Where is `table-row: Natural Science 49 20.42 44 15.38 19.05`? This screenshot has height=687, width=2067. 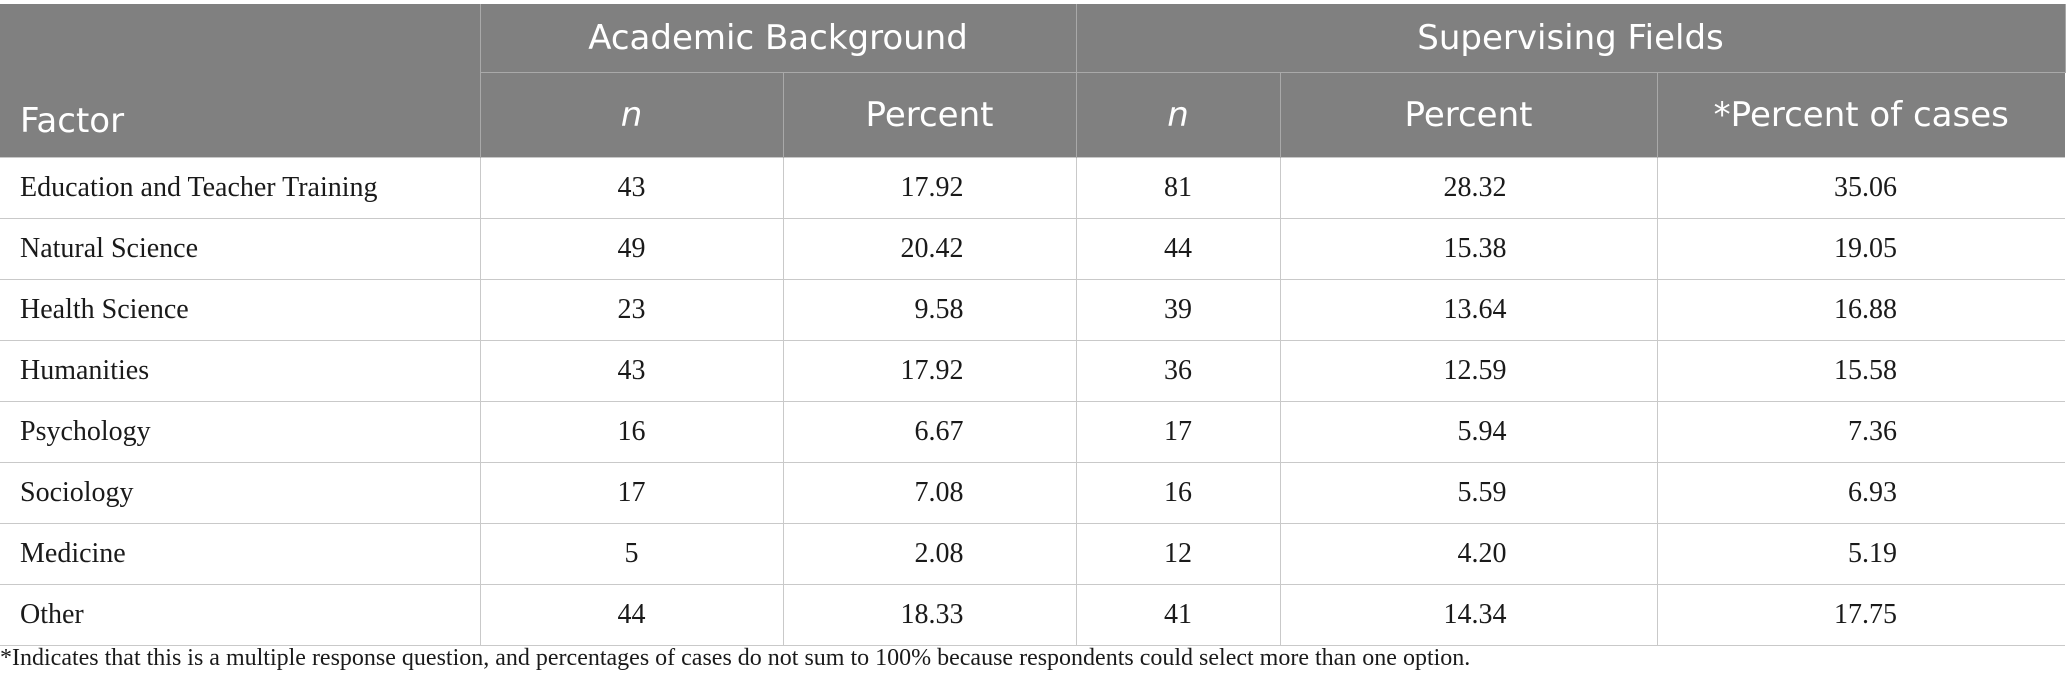 table-row: Natural Science 49 20.42 44 15.38 19.05 is located at coordinates (1033, 248).